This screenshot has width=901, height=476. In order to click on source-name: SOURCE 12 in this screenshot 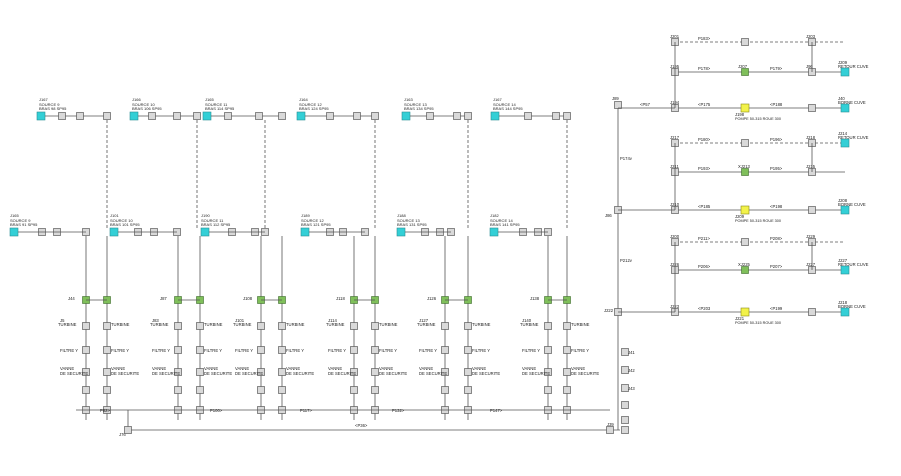, I will do `click(310, 104)`.